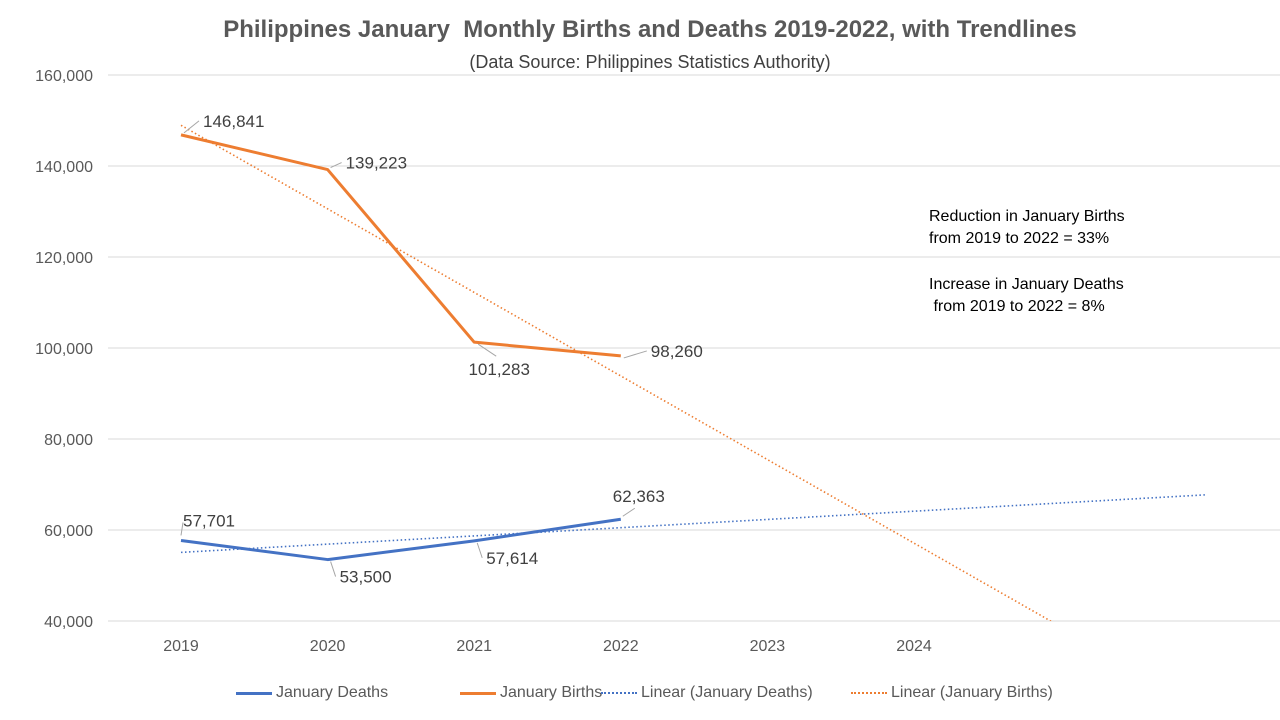  Describe the element at coordinates (209, 520) in the screenshot. I see `data-label: 57,701` at that location.